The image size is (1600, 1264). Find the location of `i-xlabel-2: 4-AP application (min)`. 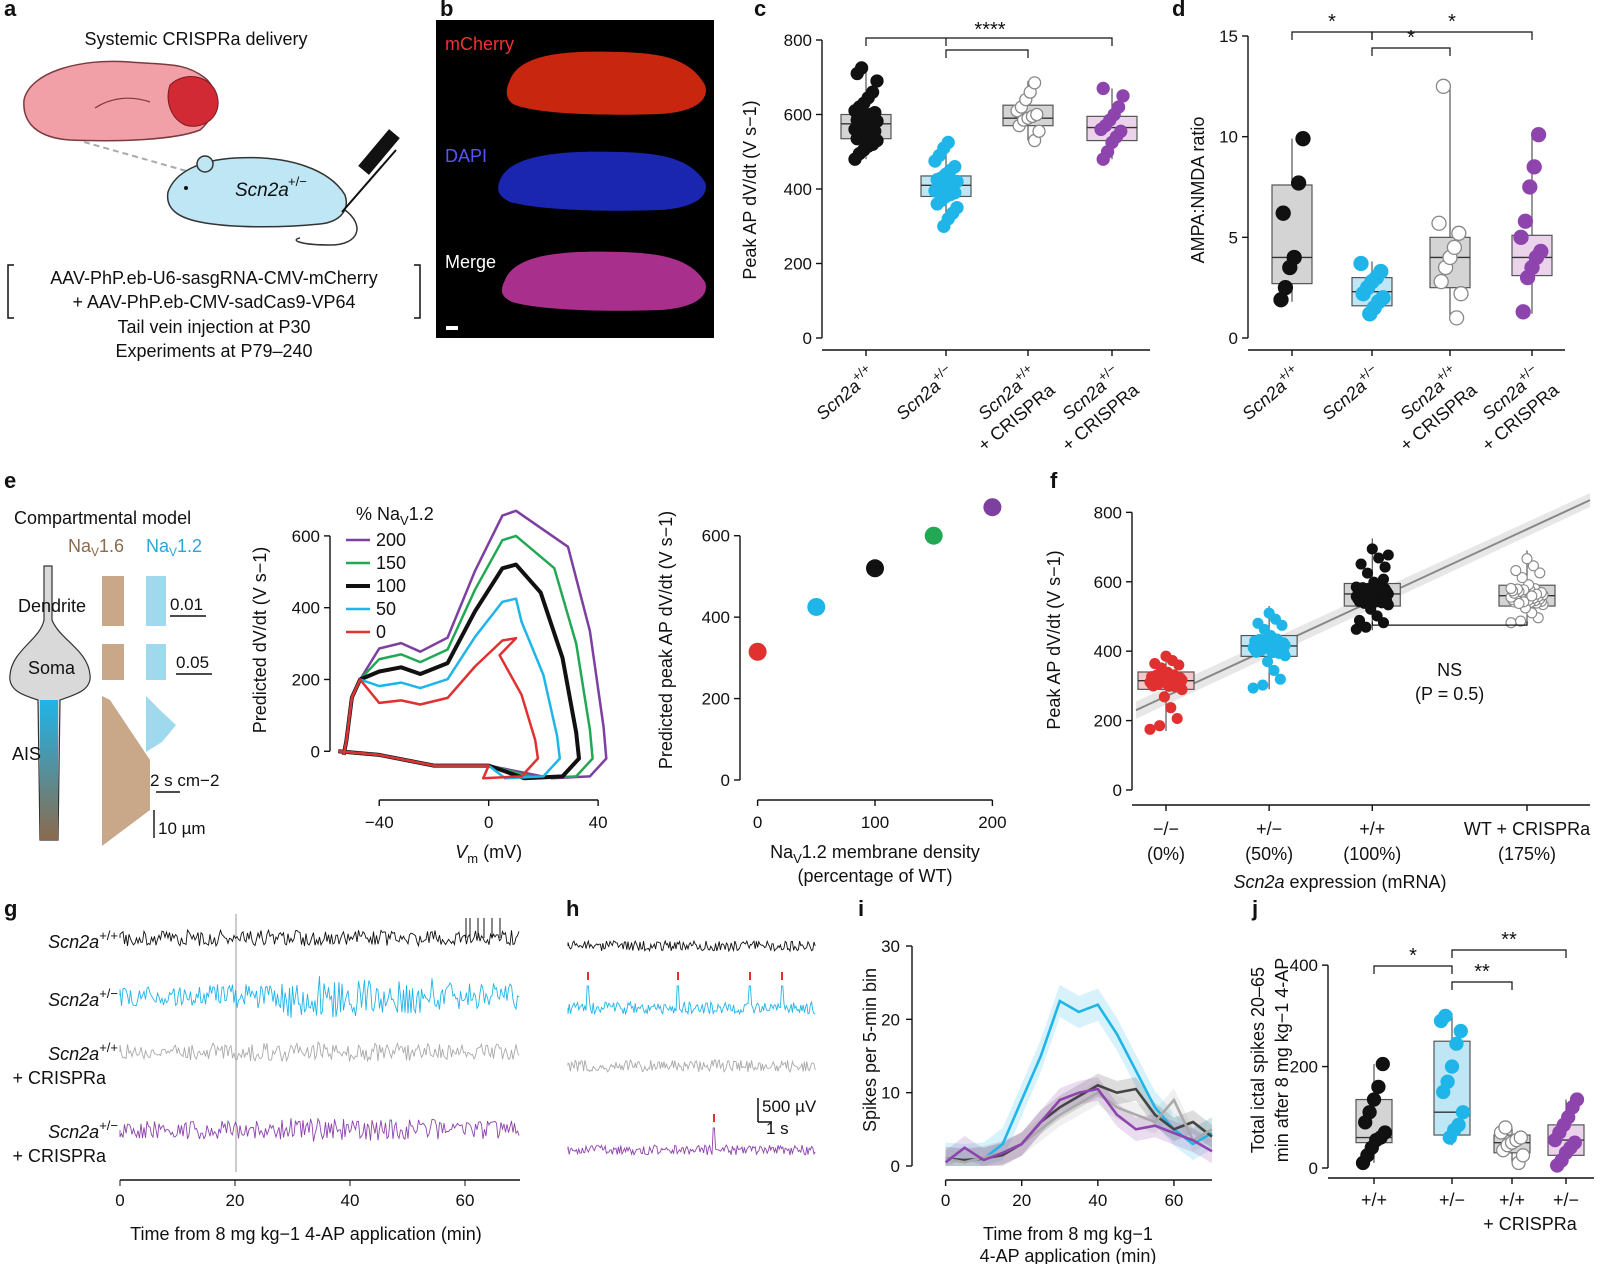

i-xlabel-2: 4-AP application (min) is located at coordinates (1068, 1255).